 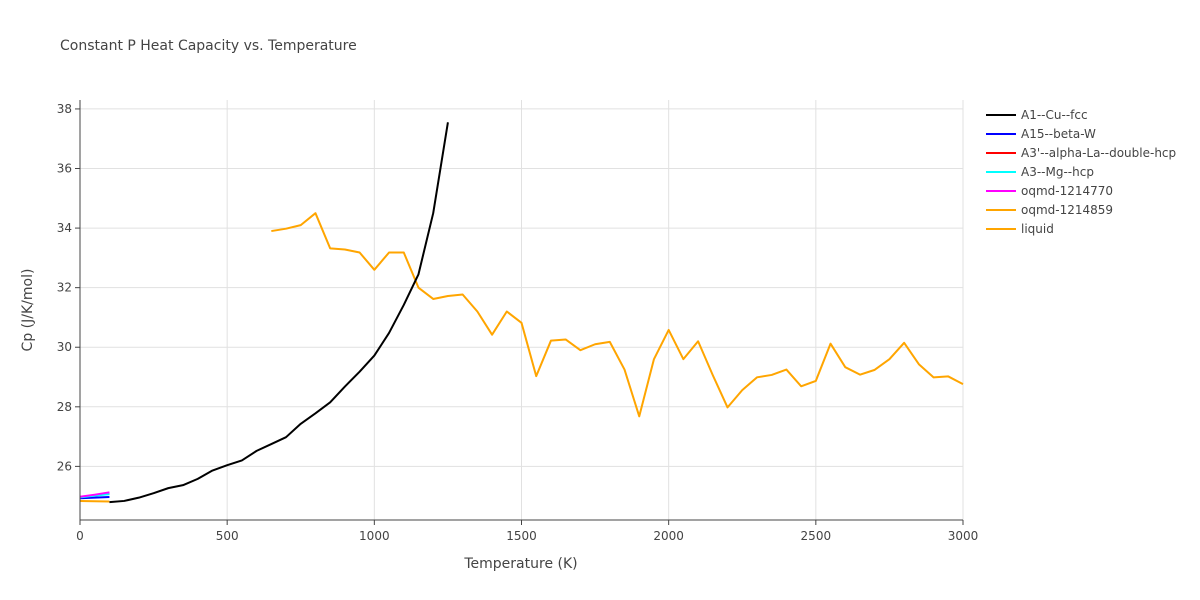 I want to click on legend-item: A1--Cu--fcc, so click(x=1037, y=115).